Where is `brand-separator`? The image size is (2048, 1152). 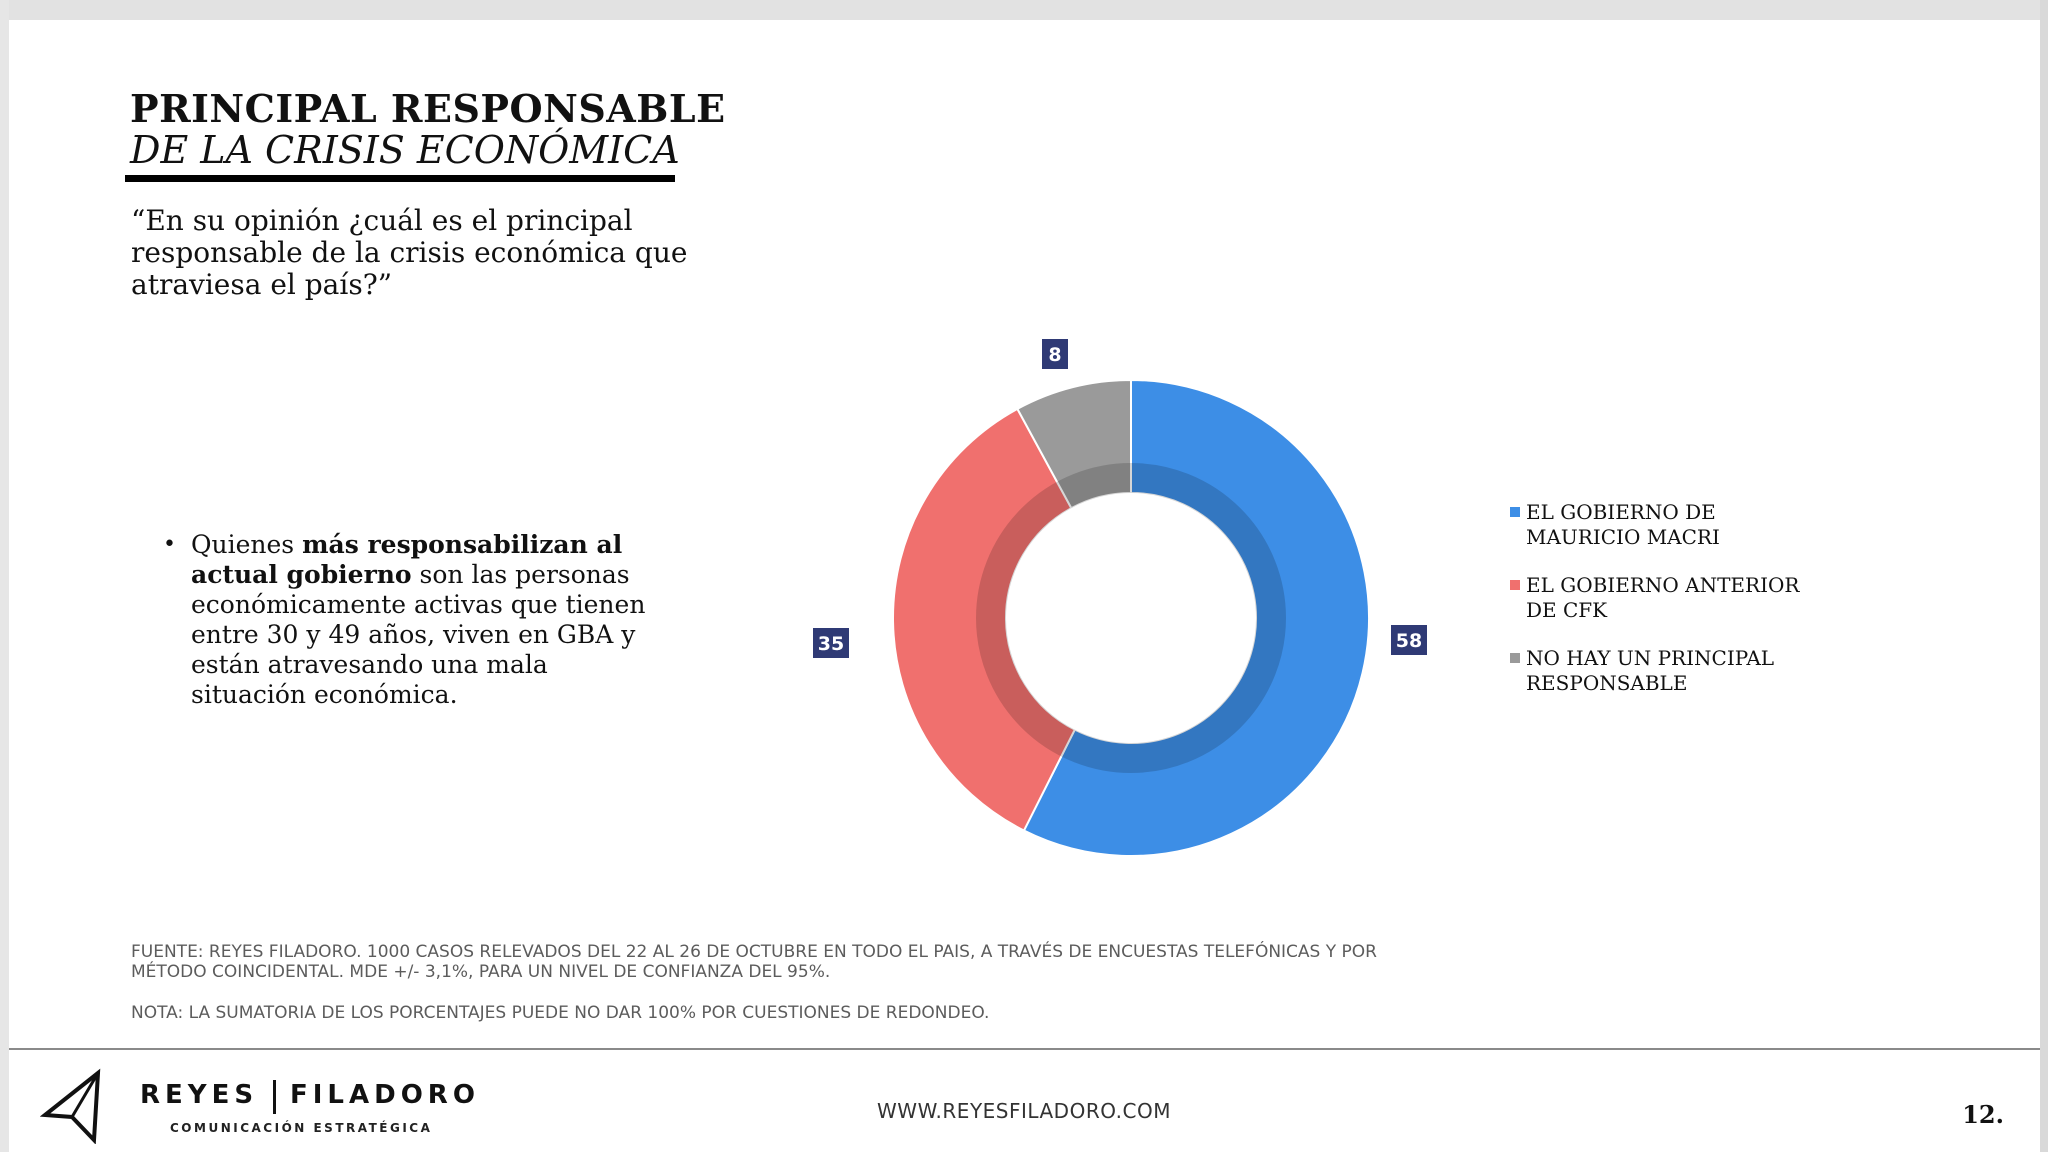 brand-separator is located at coordinates (274, 1097).